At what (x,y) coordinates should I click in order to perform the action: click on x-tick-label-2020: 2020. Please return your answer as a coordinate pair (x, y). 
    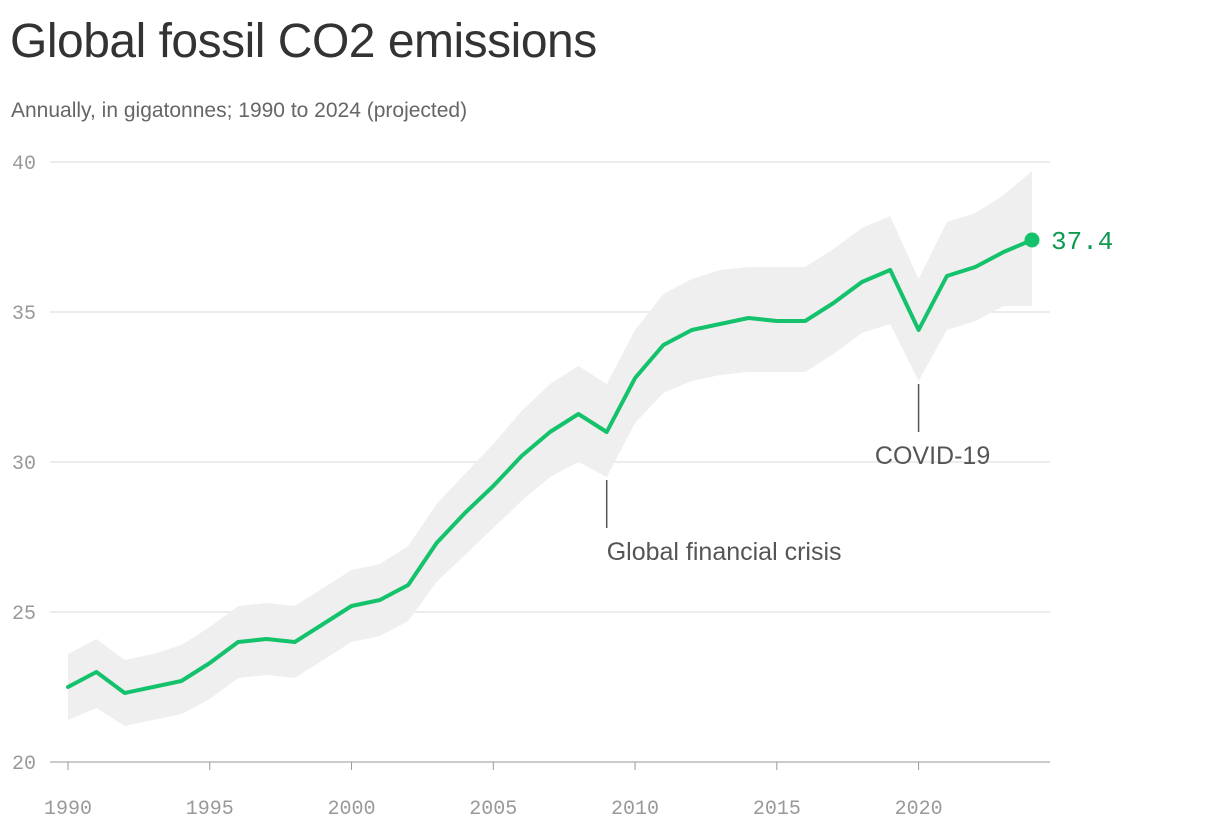
    Looking at the image, I should click on (919, 809).